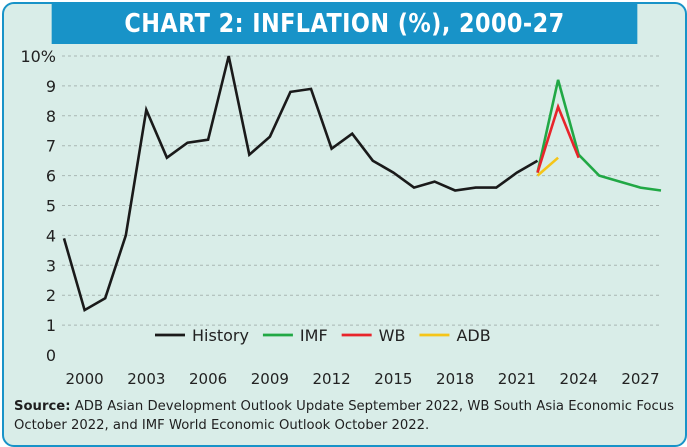 The image size is (687, 447). Describe the element at coordinates (640, 379) in the screenshot. I see `x-tick-label: 2027` at that location.